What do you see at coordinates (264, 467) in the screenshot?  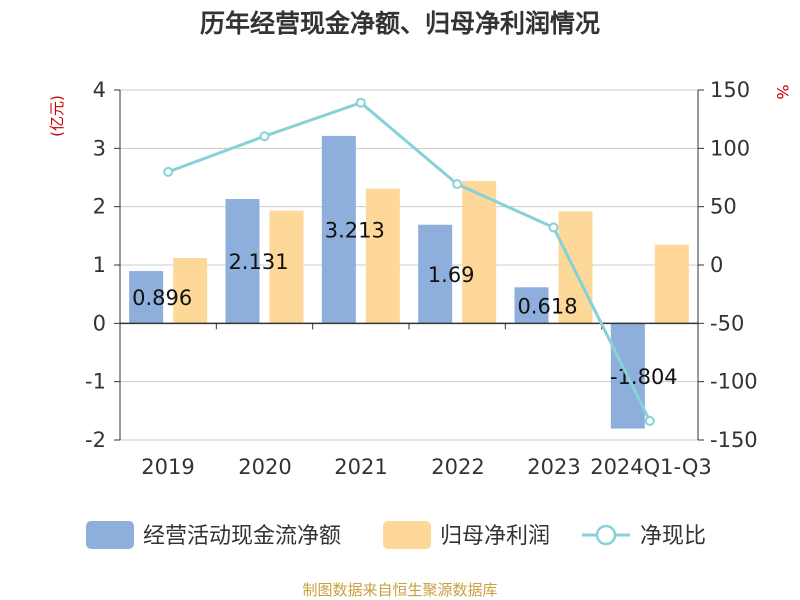 I see `x-tick-label: 2020` at bounding box center [264, 467].